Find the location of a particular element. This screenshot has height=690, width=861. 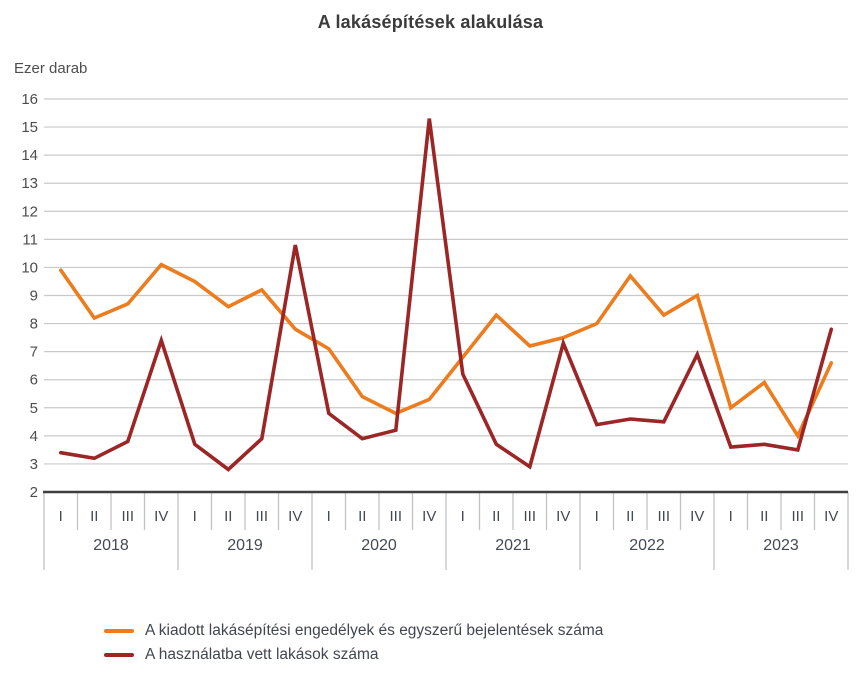

year-label: 2020 is located at coordinates (379, 545).